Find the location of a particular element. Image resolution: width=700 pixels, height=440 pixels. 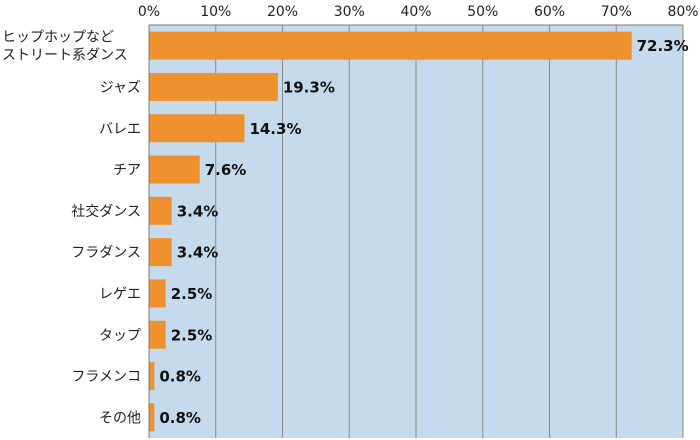

category-label-7: レゲエ is located at coordinates (120, 294).